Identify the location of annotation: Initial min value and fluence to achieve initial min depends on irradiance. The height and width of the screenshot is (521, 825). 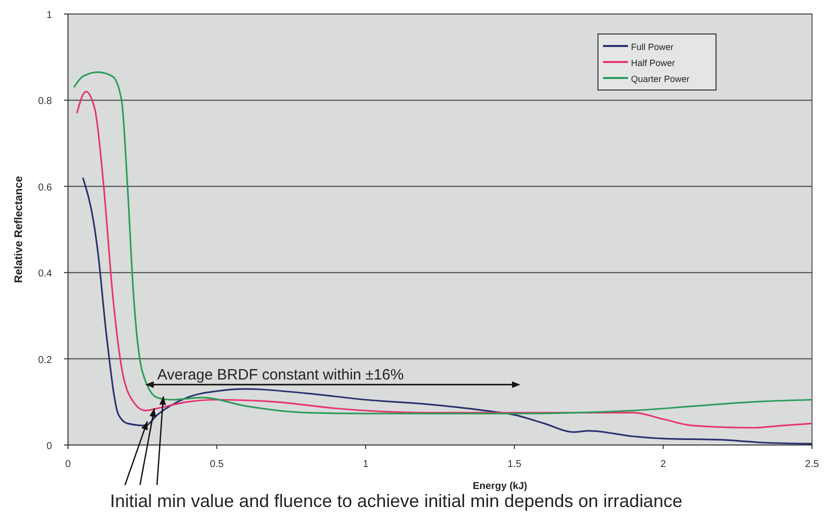
(396, 501).